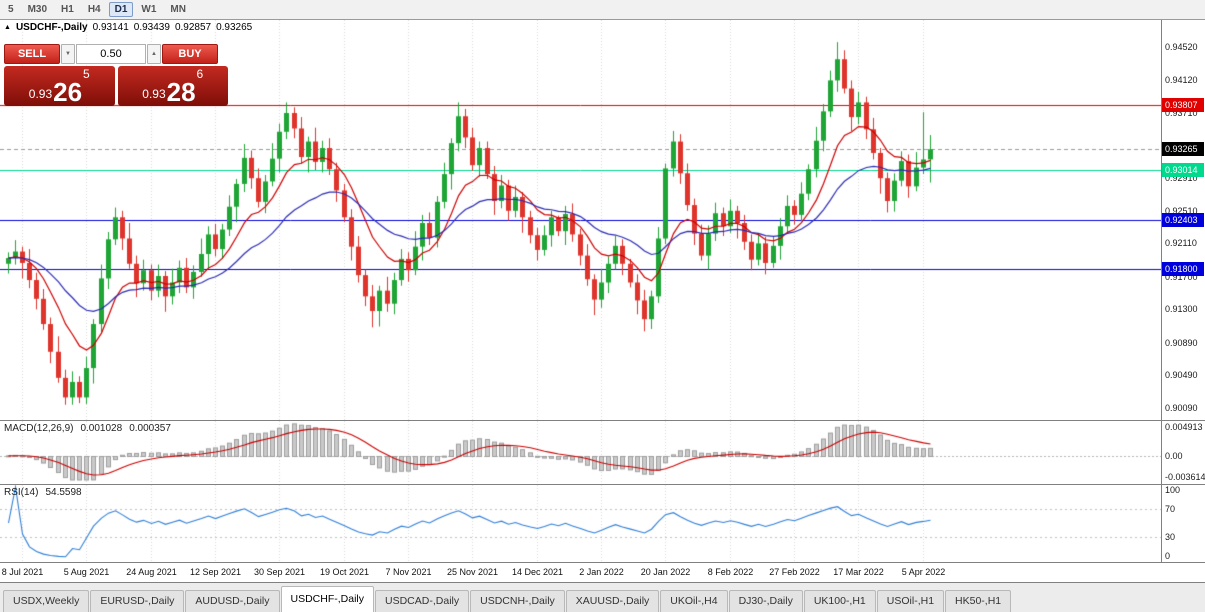  What do you see at coordinates (1174, 455) in the screenshot?
I see `macd-tick-label: 0.00` at bounding box center [1174, 455].